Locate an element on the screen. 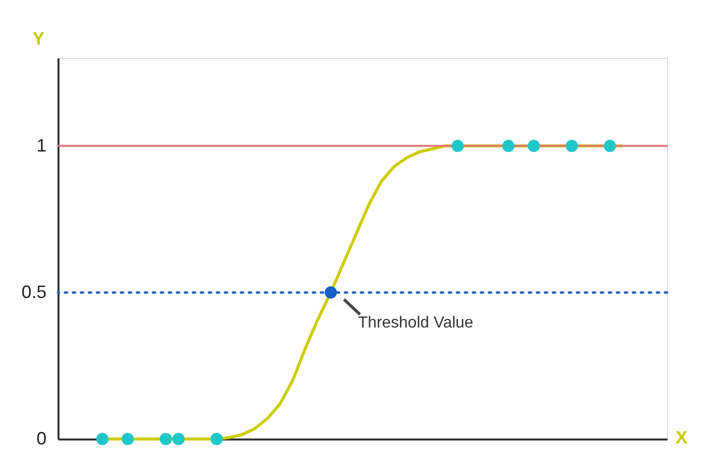 This screenshot has width=718, height=468. y-tick-label: 0.5 is located at coordinates (33, 292).